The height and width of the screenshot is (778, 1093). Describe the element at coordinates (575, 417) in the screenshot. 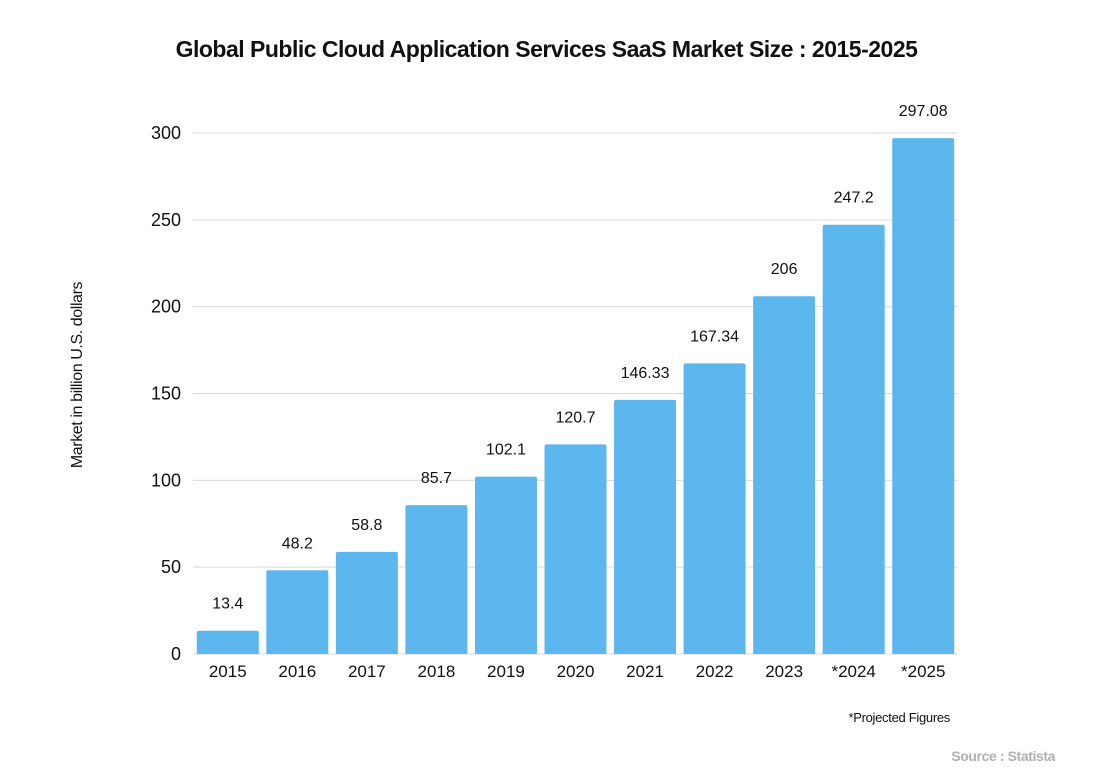

I see `data-label: 120.7` at that location.